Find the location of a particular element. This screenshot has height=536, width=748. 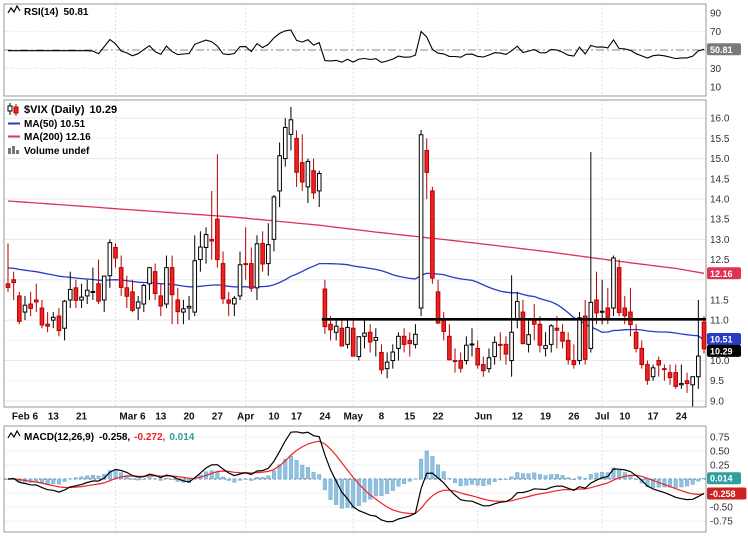

price-axis-label: 9.5 is located at coordinates (717, 381).